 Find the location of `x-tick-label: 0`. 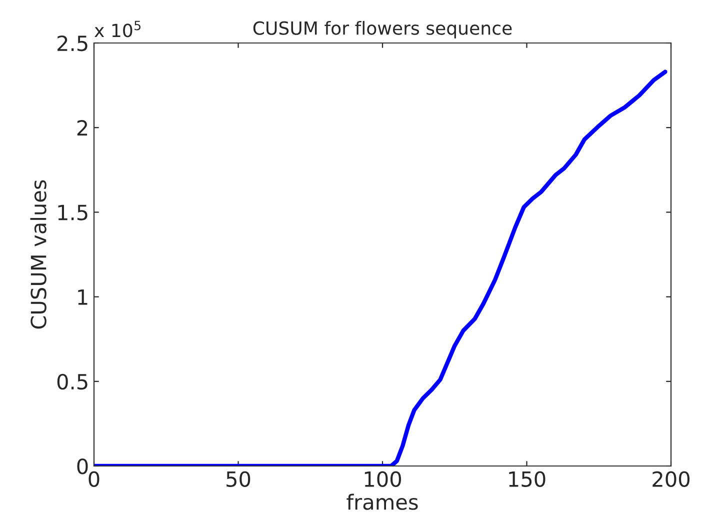

x-tick-label: 0 is located at coordinates (94, 479).